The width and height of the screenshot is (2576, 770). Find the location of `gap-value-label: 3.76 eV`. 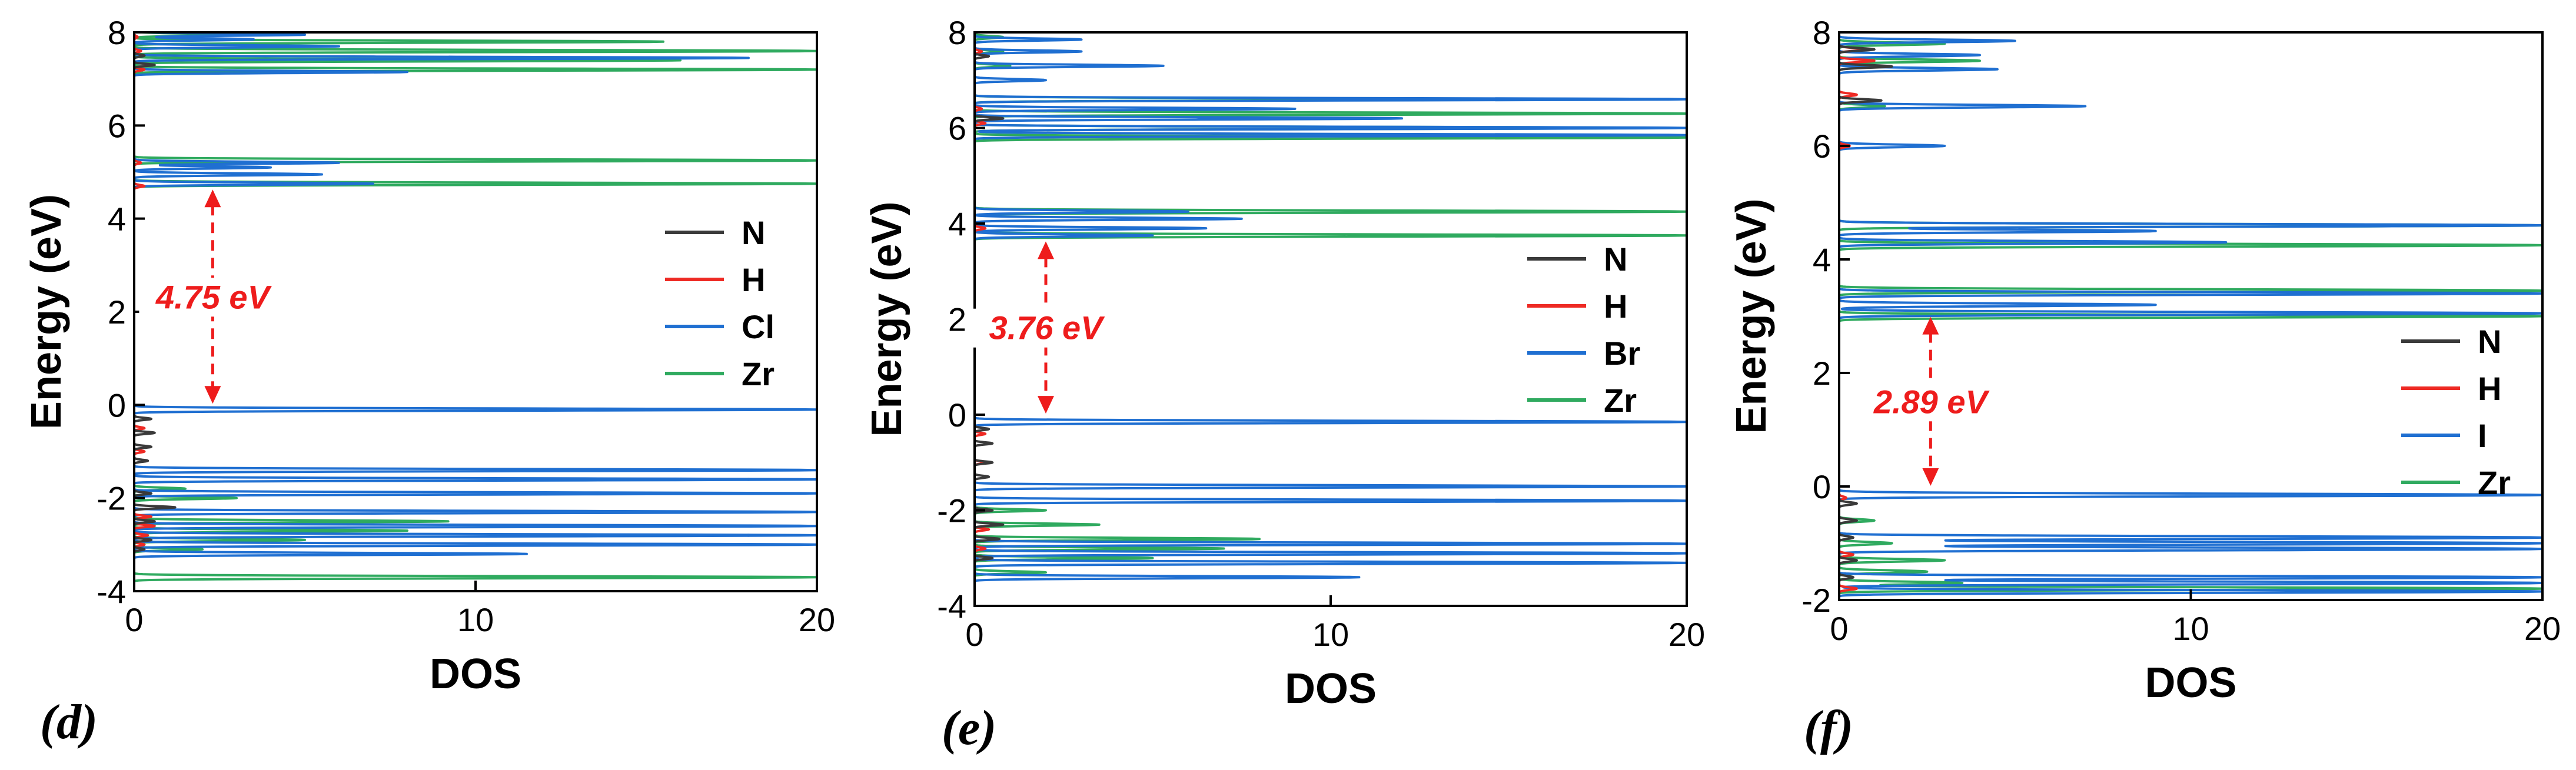

gap-value-label: 3.76 eV is located at coordinates (1047, 327).